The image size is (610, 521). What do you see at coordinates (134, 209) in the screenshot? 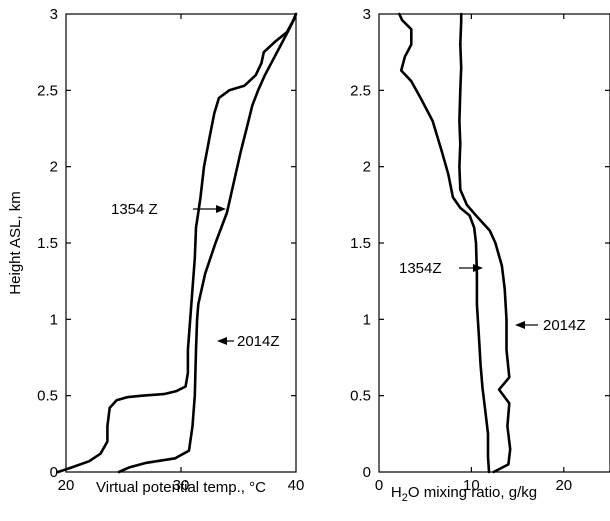
I see `annotation-1354z-left: 1354 Z` at bounding box center [134, 209].